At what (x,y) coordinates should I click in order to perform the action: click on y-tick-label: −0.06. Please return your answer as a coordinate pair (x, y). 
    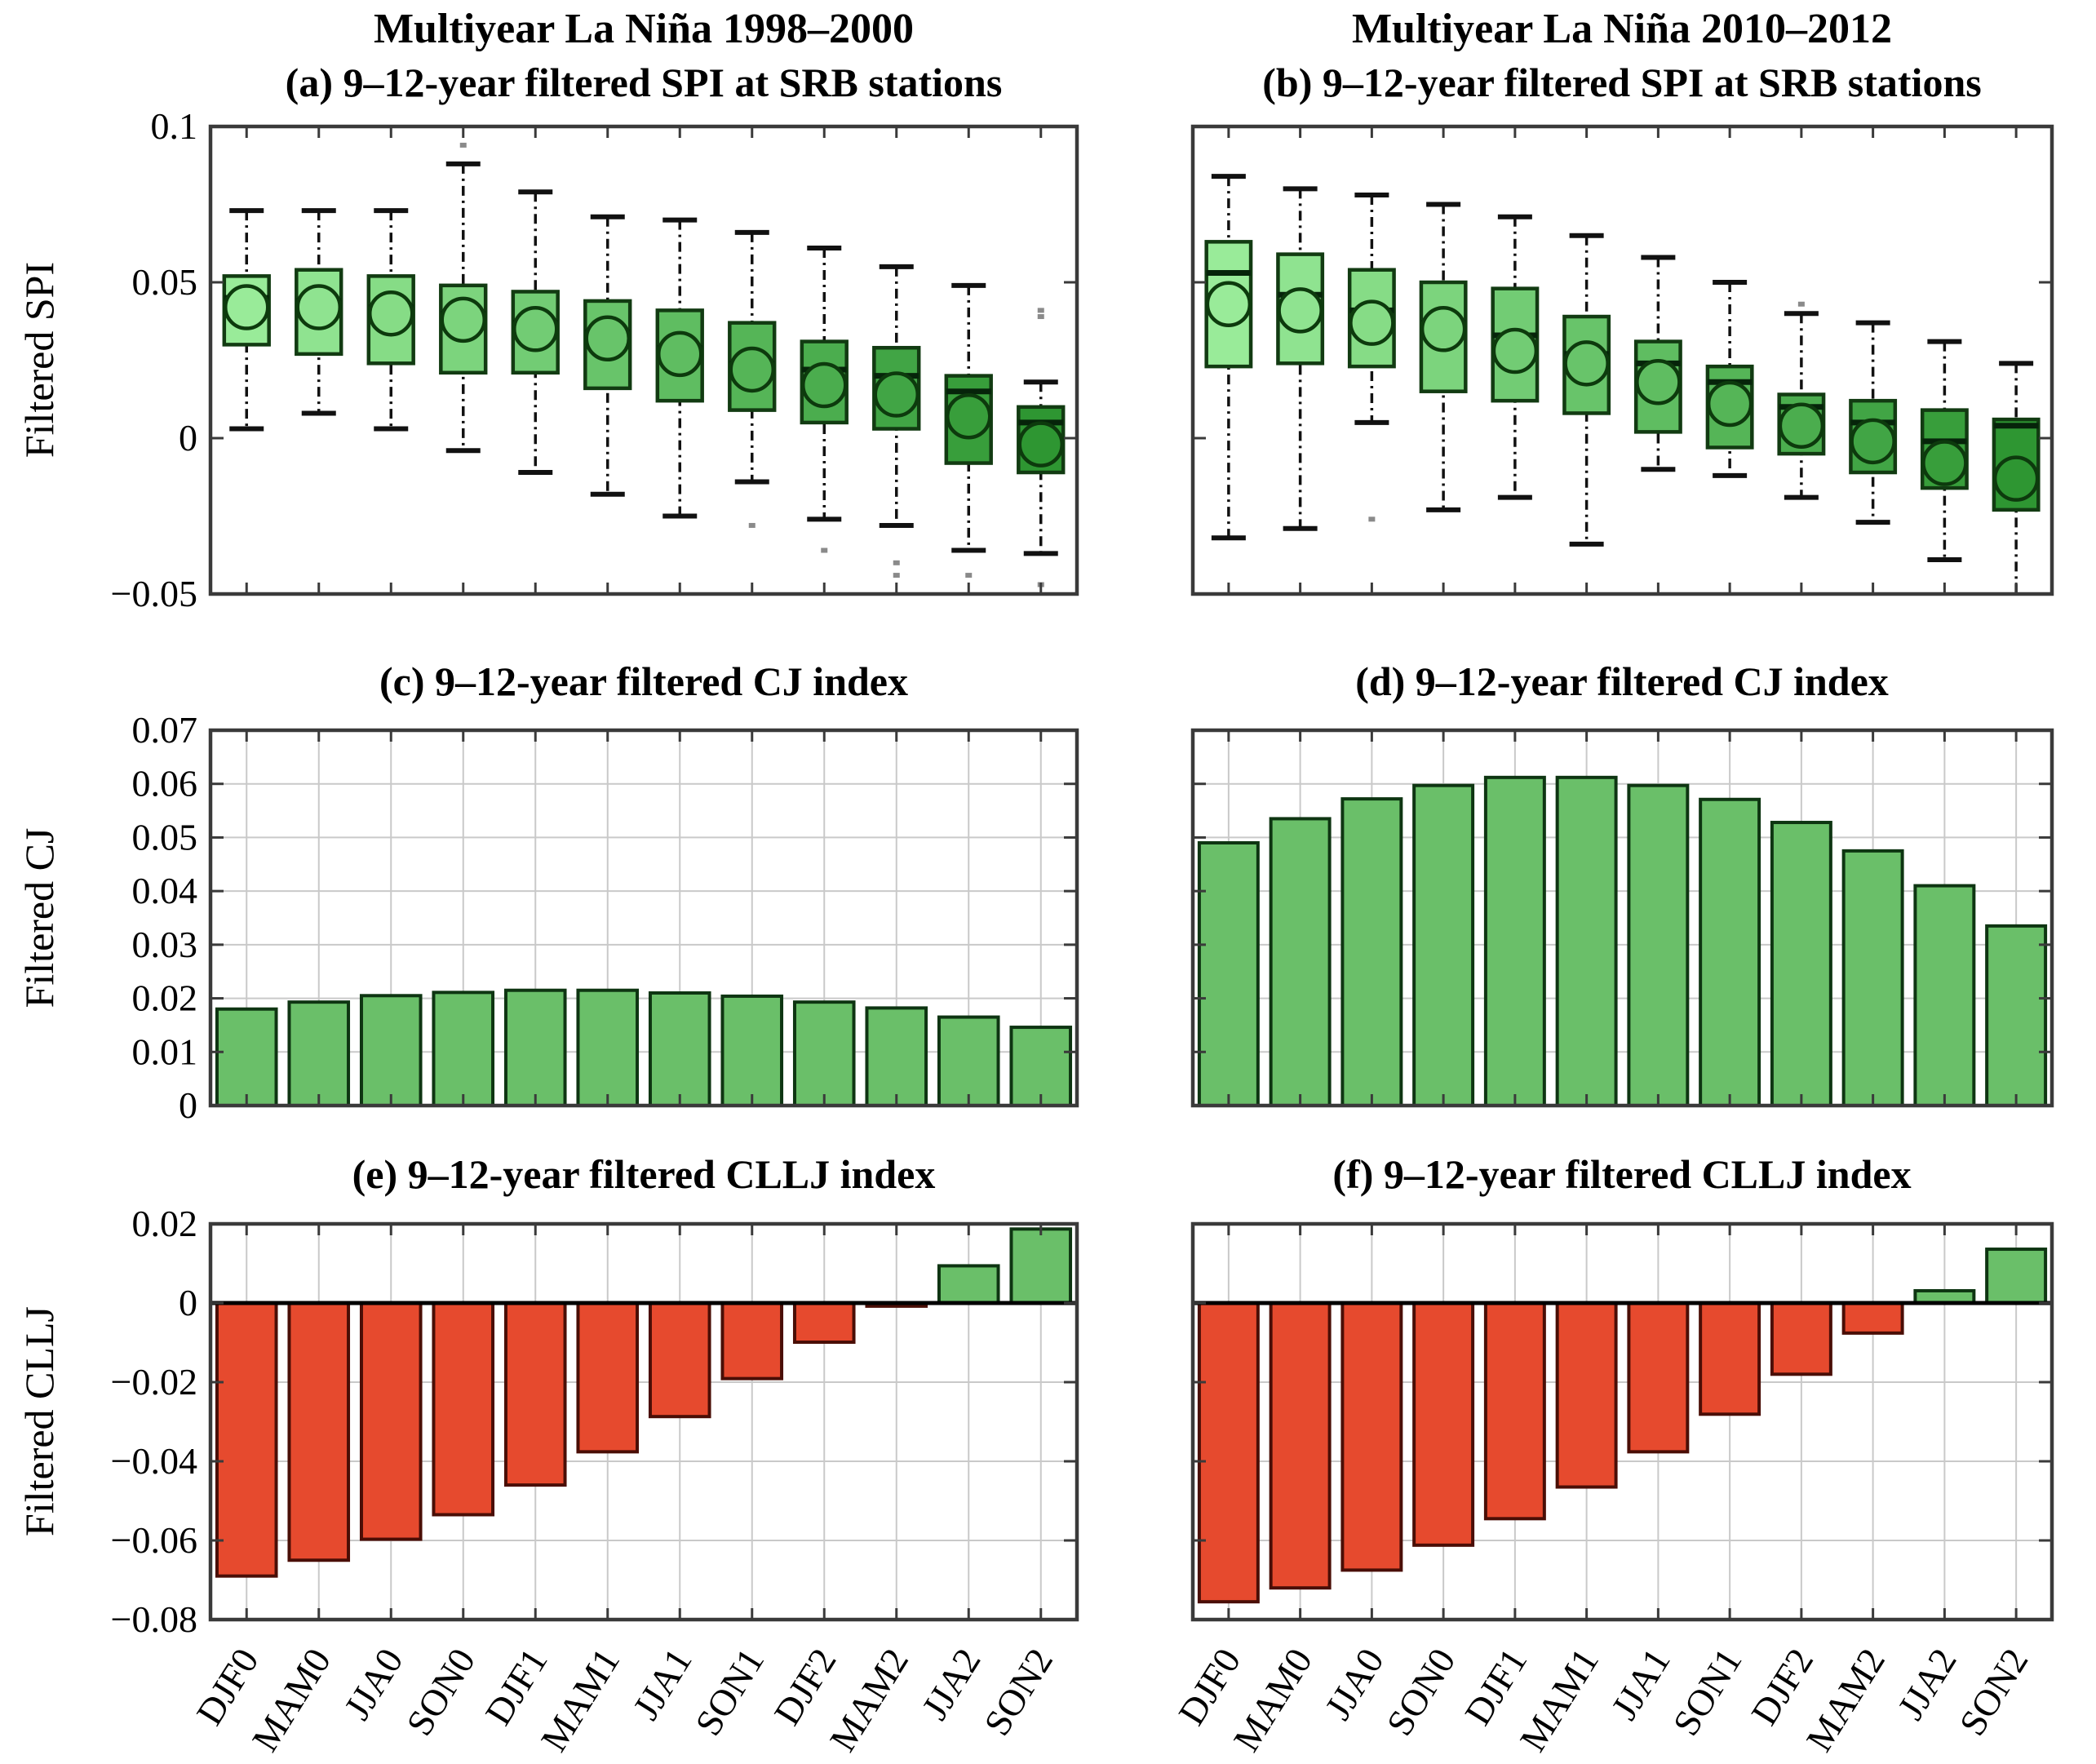
    Looking at the image, I should click on (154, 1540).